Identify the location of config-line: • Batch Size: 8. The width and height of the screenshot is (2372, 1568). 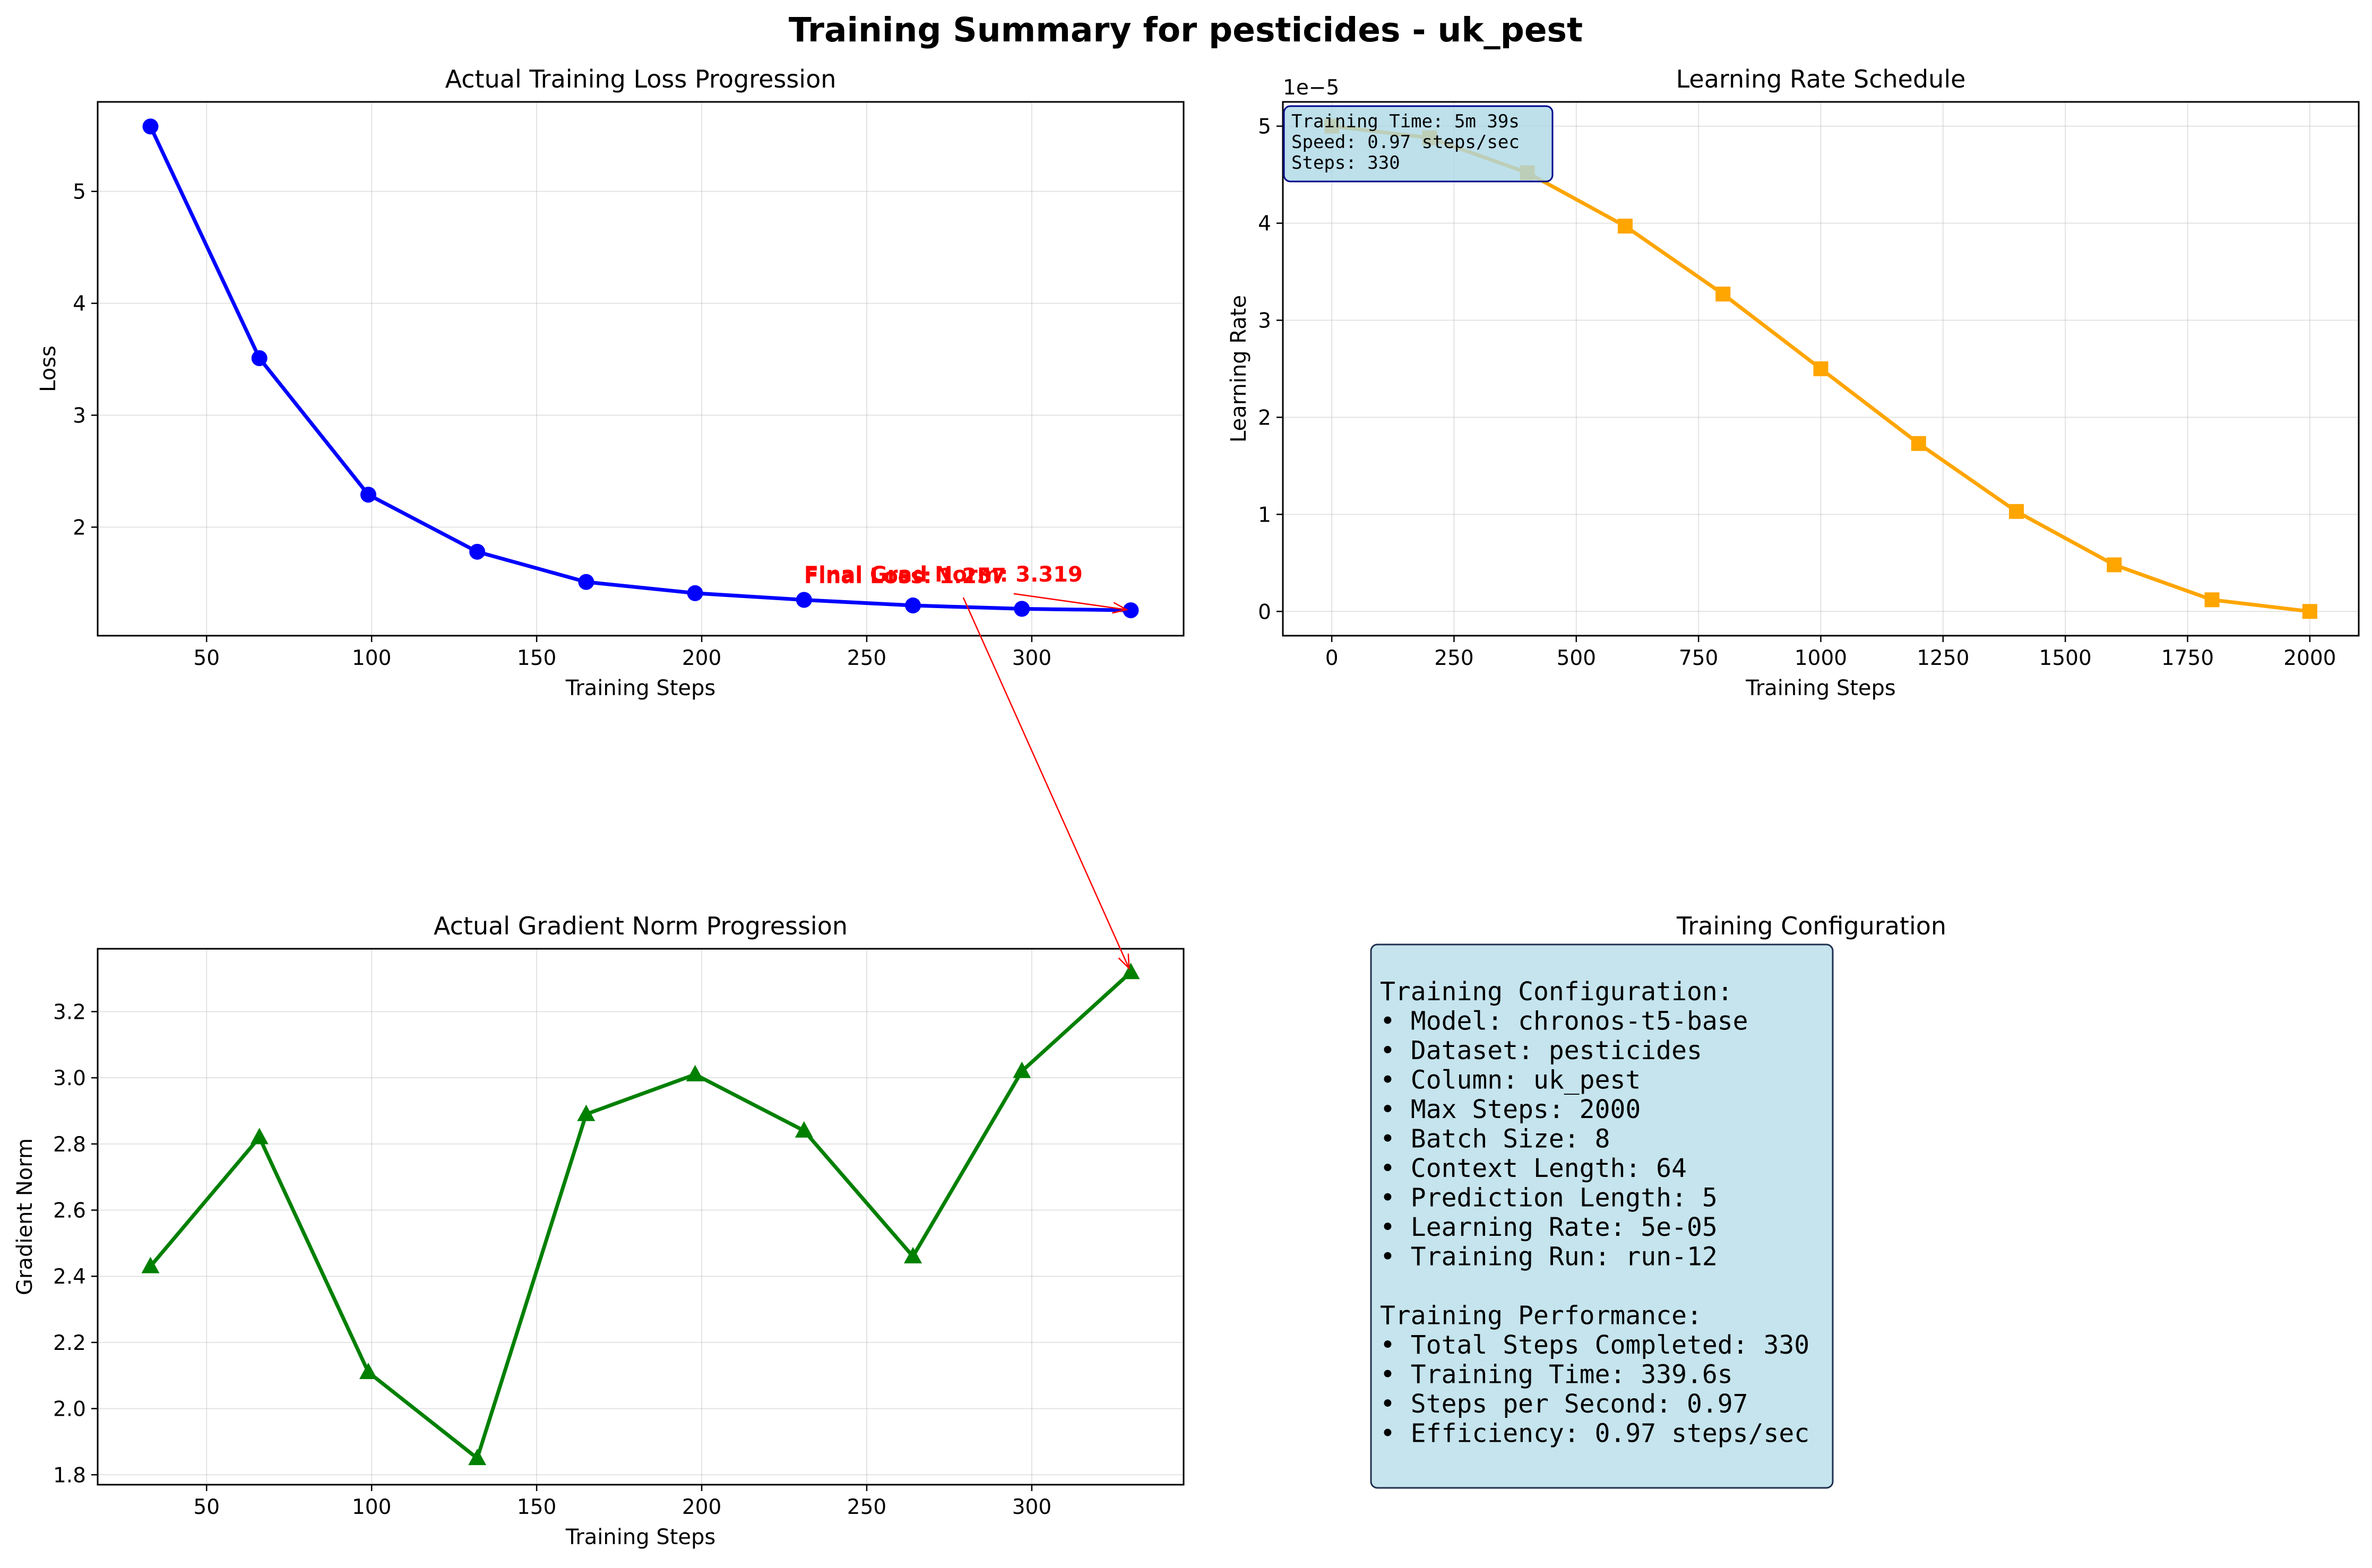
(1495, 1139).